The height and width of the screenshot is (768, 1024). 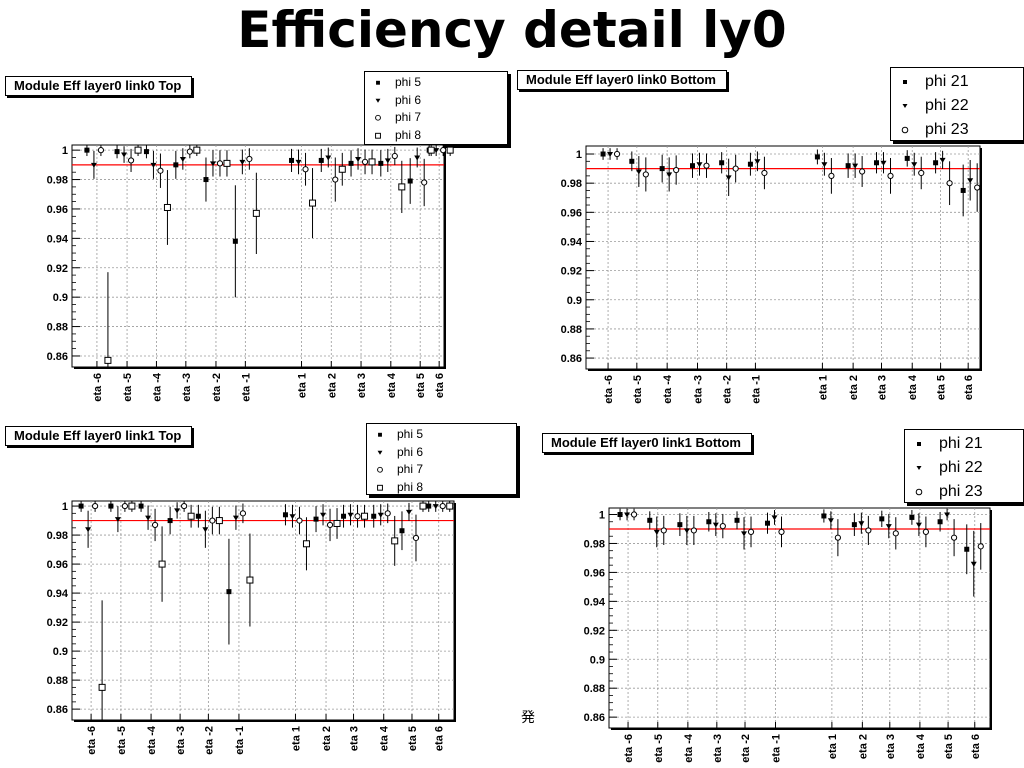 What do you see at coordinates (528, 717) in the screenshot?
I see `stray-glyph: 発` at bounding box center [528, 717].